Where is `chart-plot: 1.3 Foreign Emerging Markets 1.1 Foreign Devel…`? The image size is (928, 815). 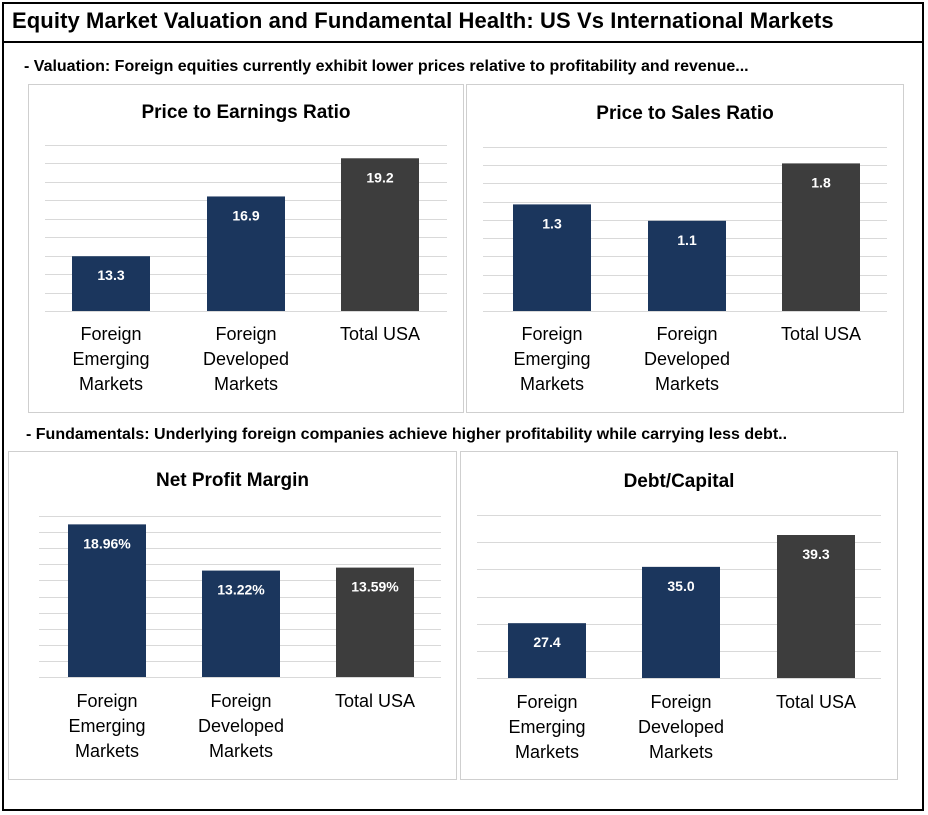
chart-plot: 1.3 Foreign Emerging Markets 1.1 Foreign Devel… is located at coordinates (685, 270).